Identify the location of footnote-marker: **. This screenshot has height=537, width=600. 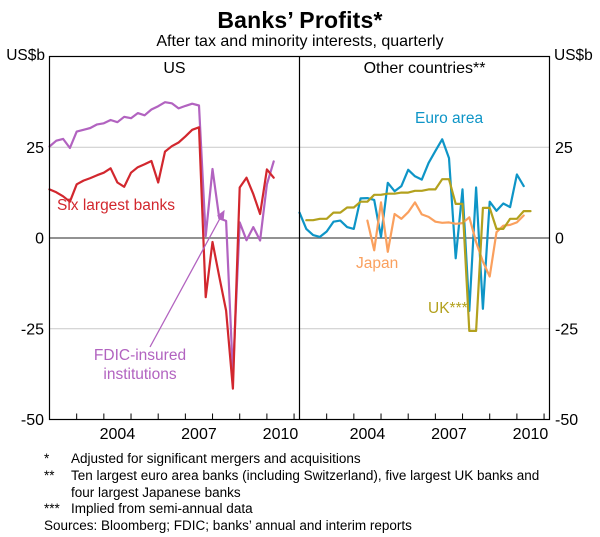
(49, 475).